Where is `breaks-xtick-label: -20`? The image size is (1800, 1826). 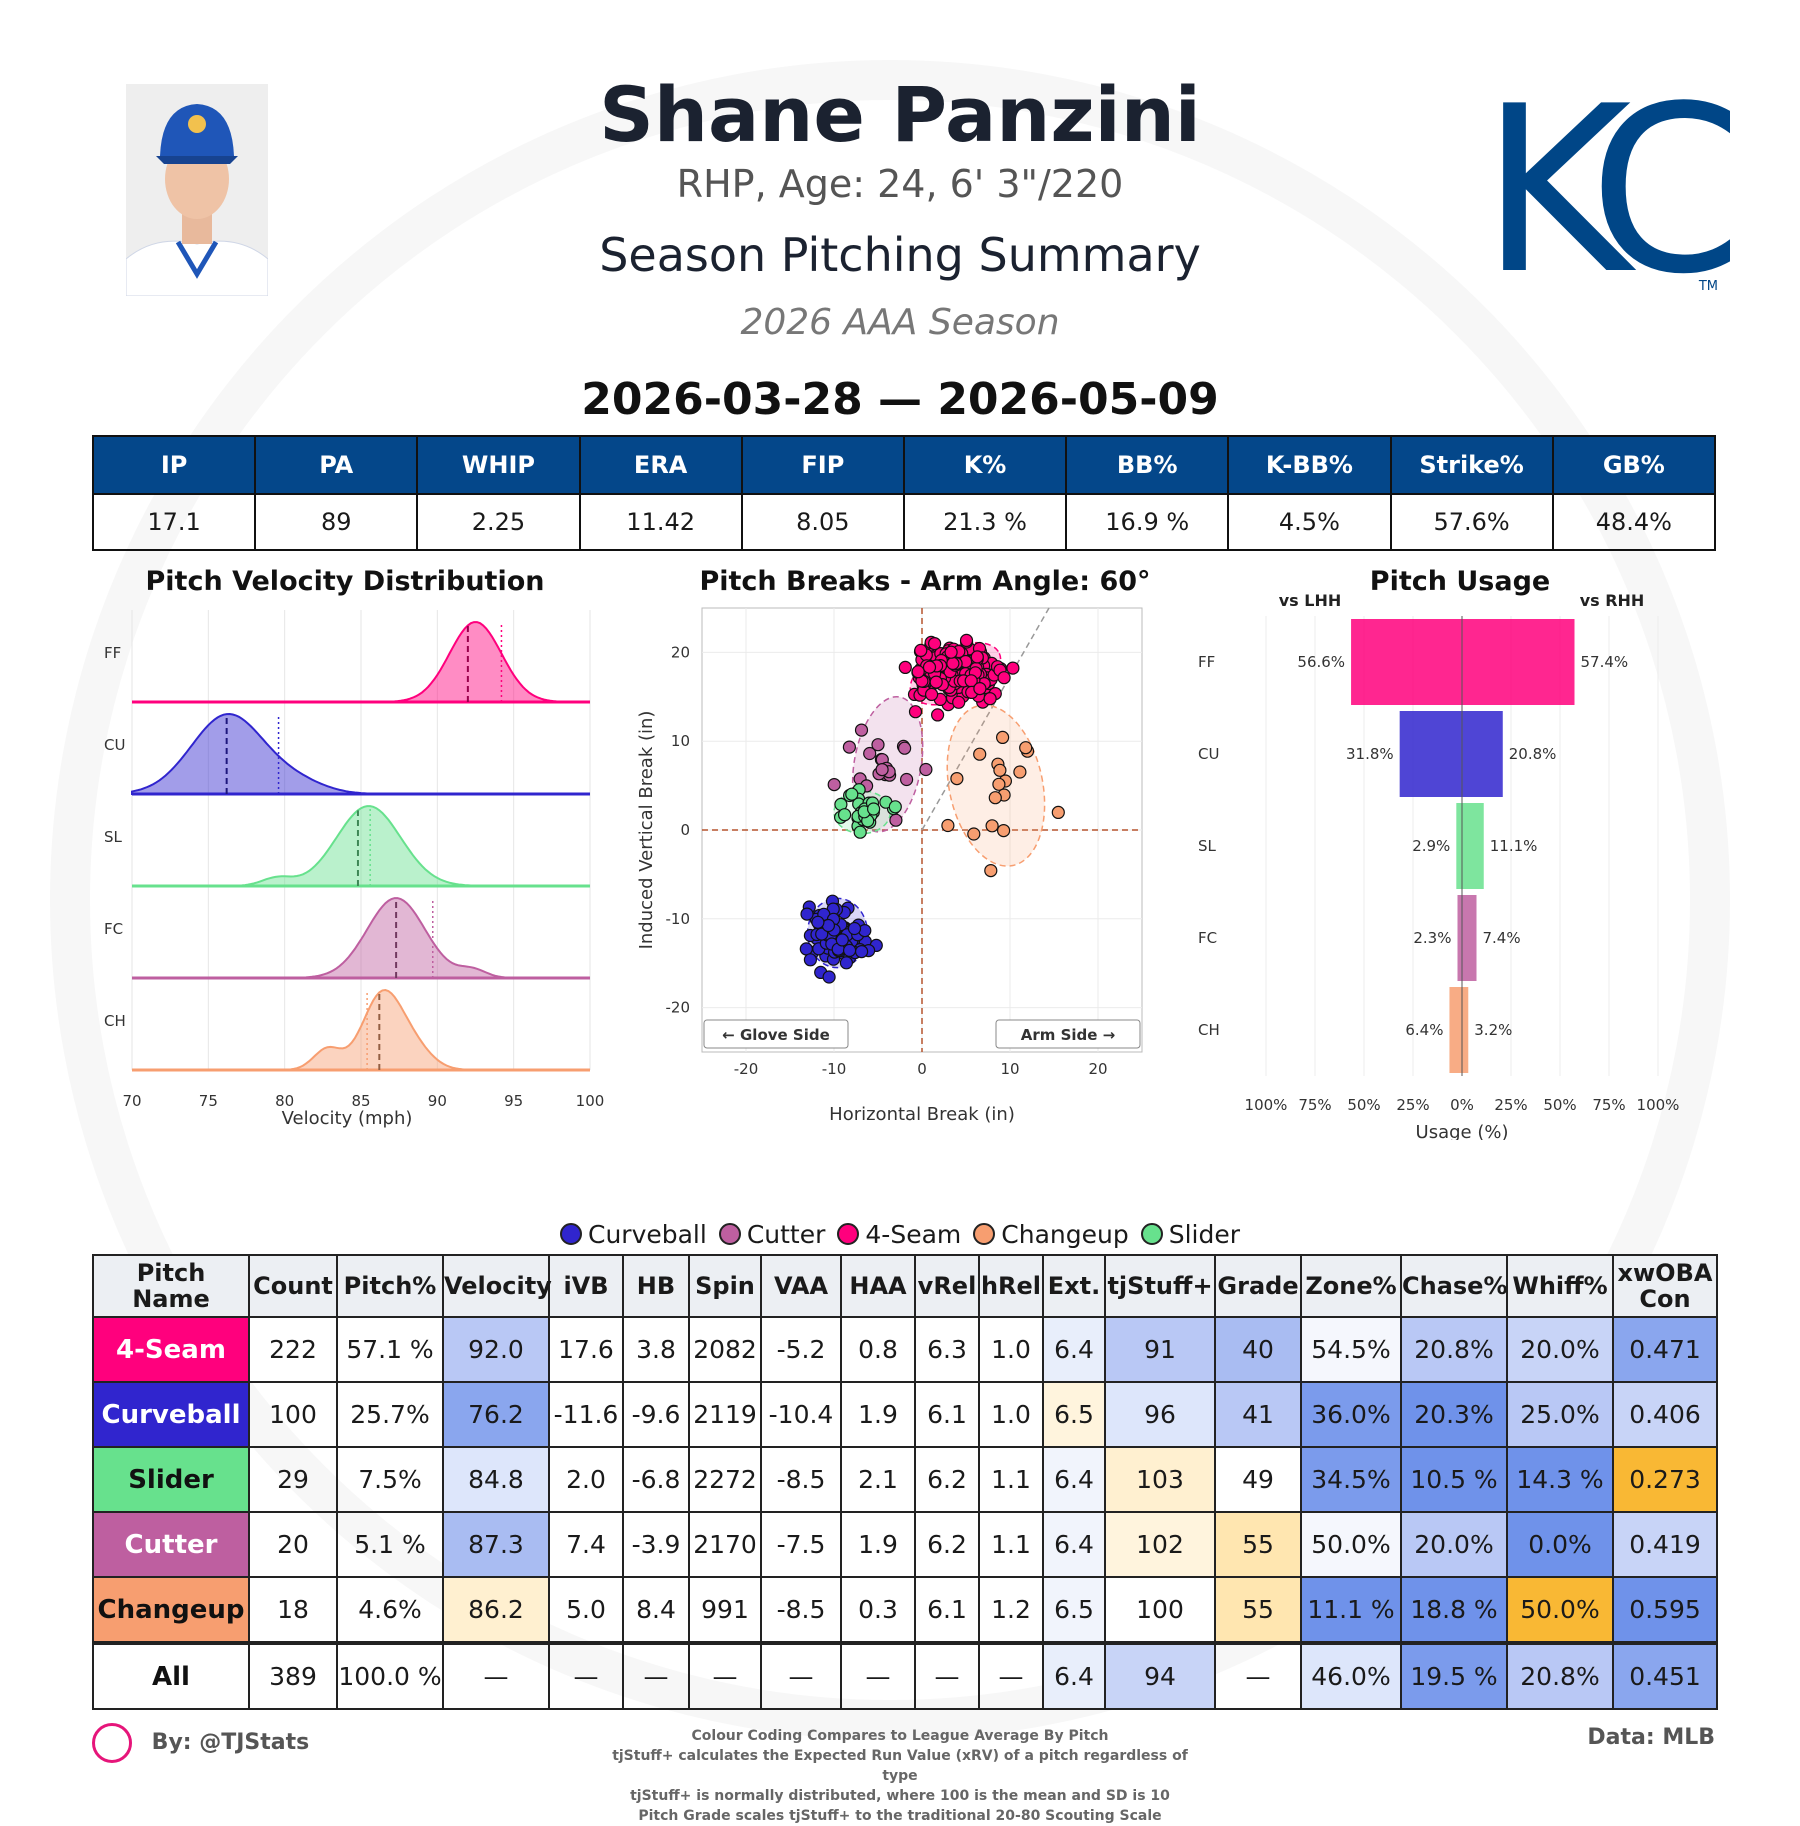
breaks-xtick-label: -20 is located at coordinates (746, 1069).